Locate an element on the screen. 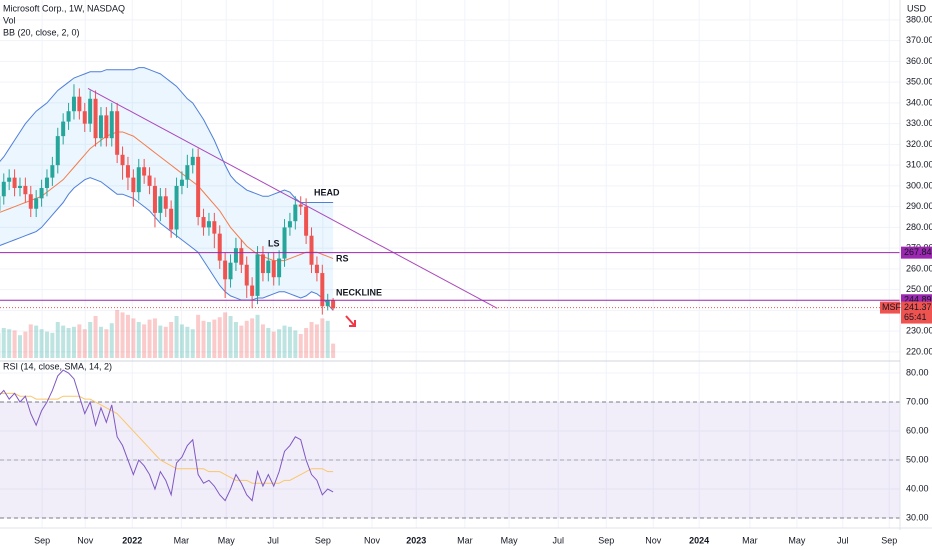 This screenshot has height=550, width=932. pattern-label: LS is located at coordinates (274, 243).